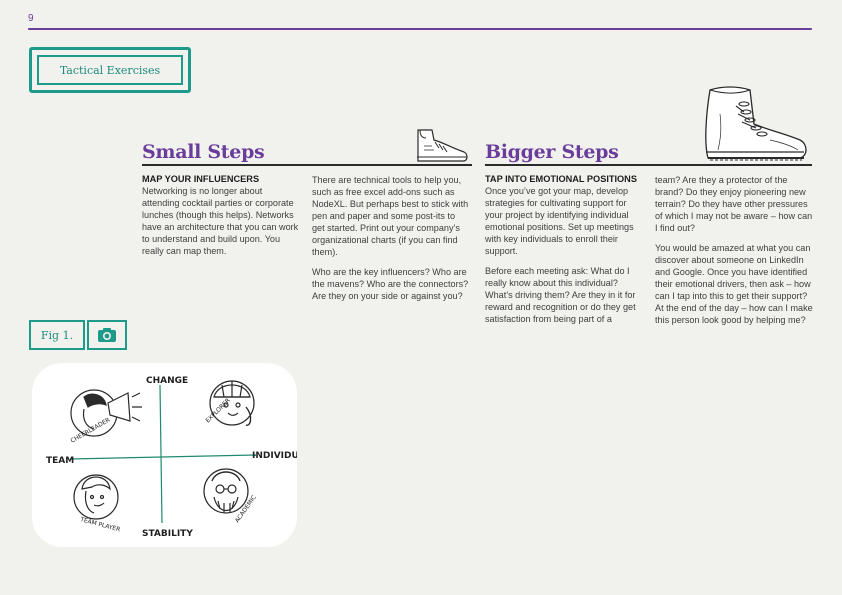 The width and height of the screenshot is (842, 595). I want to click on cheerleader-portrait, so click(106, 413).